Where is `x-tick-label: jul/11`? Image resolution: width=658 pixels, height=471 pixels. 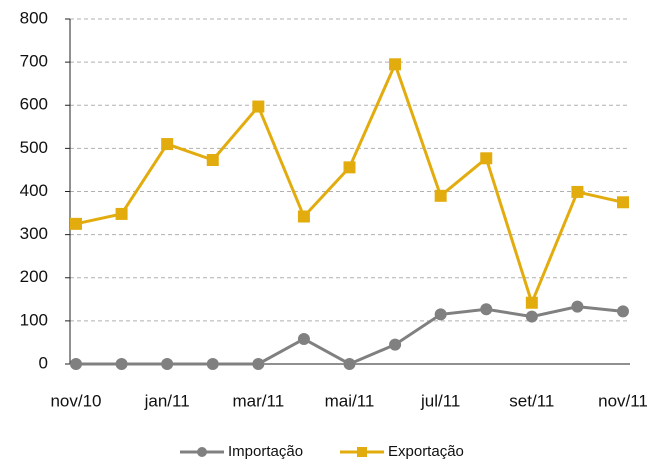 x-tick-label: jul/11 is located at coordinates (440, 400).